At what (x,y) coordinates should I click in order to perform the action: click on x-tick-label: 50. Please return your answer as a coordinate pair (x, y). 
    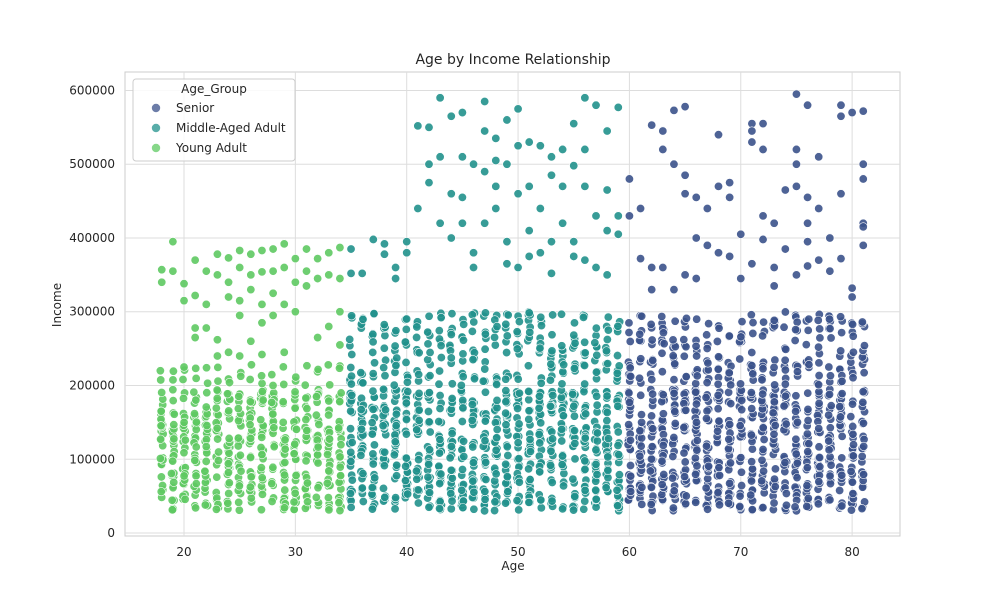
    Looking at the image, I should click on (517, 552).